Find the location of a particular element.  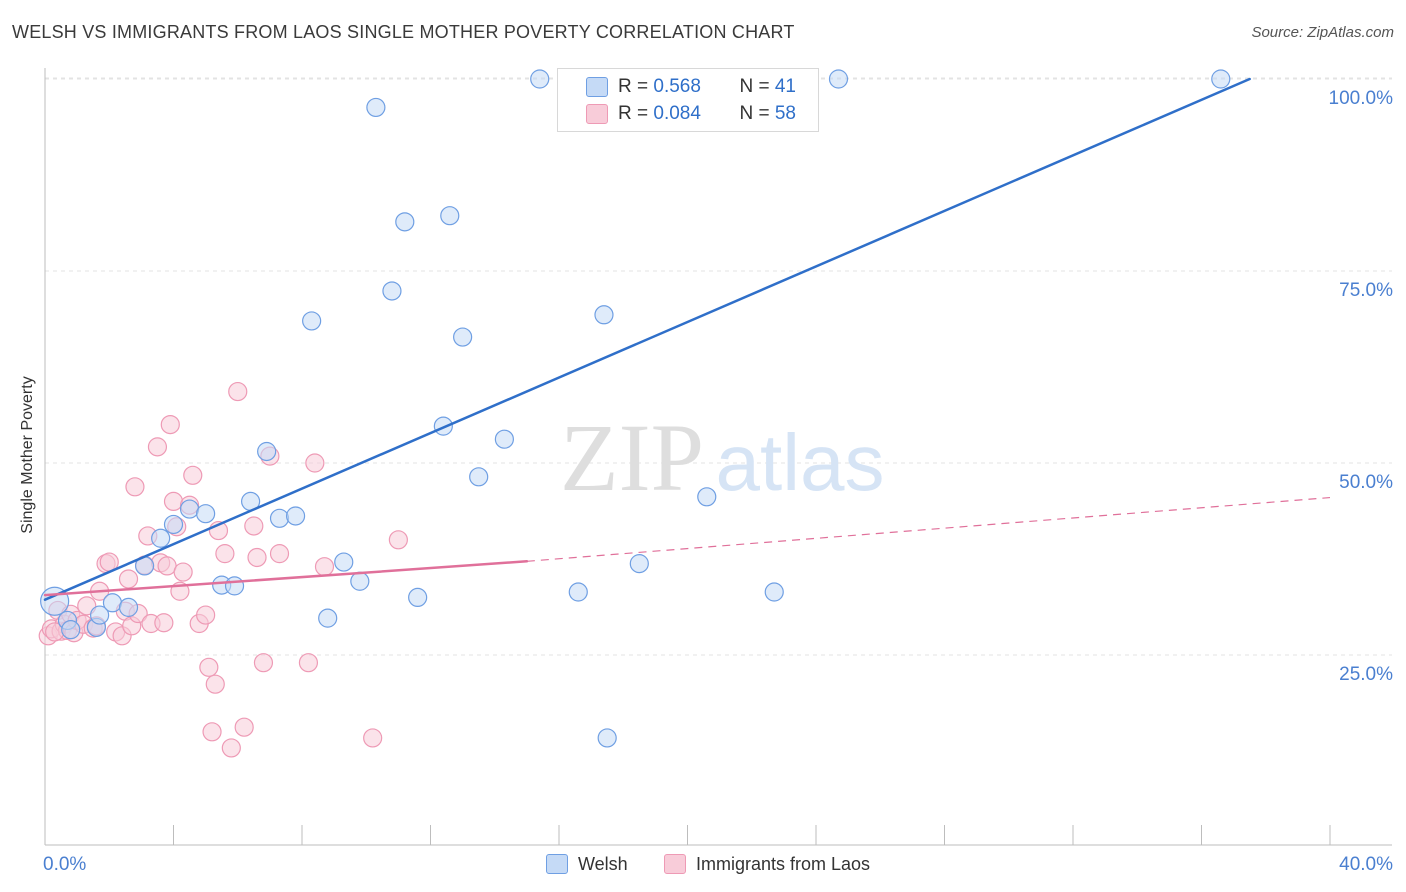

bottom-legend-laos: Immigrants from Laos is located at coordinates (767, 864).